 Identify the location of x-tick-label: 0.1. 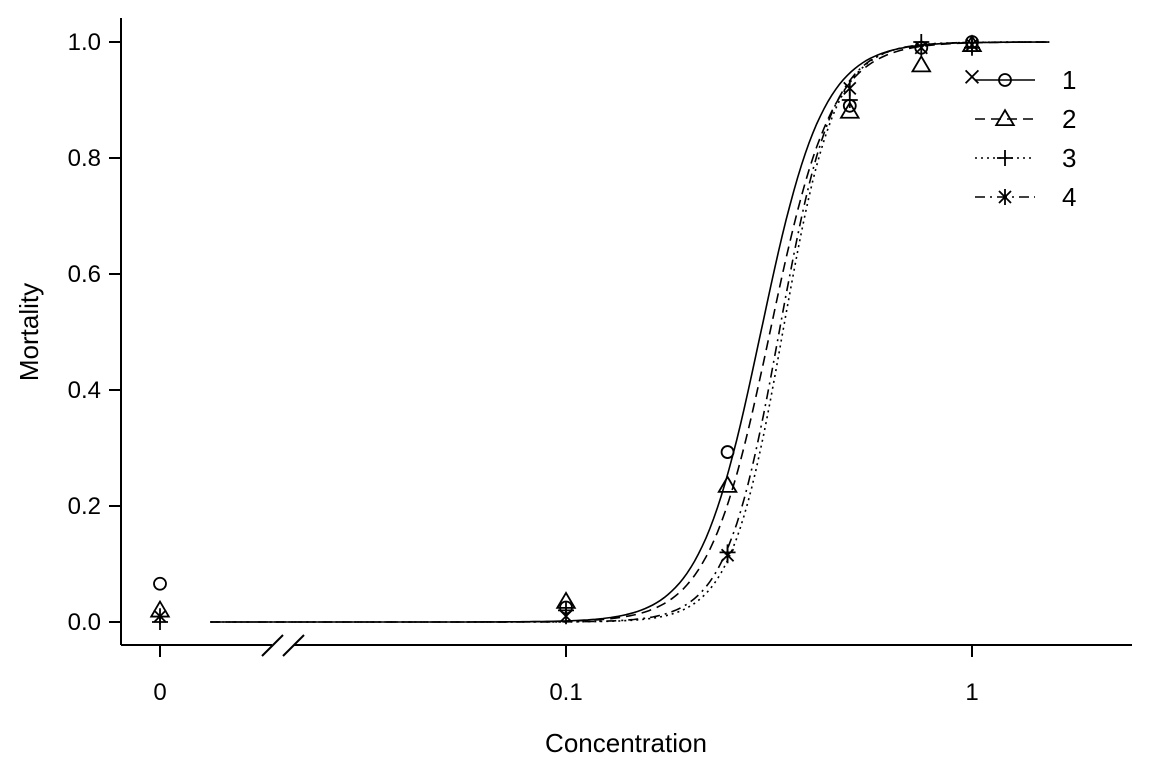
(565, 692).